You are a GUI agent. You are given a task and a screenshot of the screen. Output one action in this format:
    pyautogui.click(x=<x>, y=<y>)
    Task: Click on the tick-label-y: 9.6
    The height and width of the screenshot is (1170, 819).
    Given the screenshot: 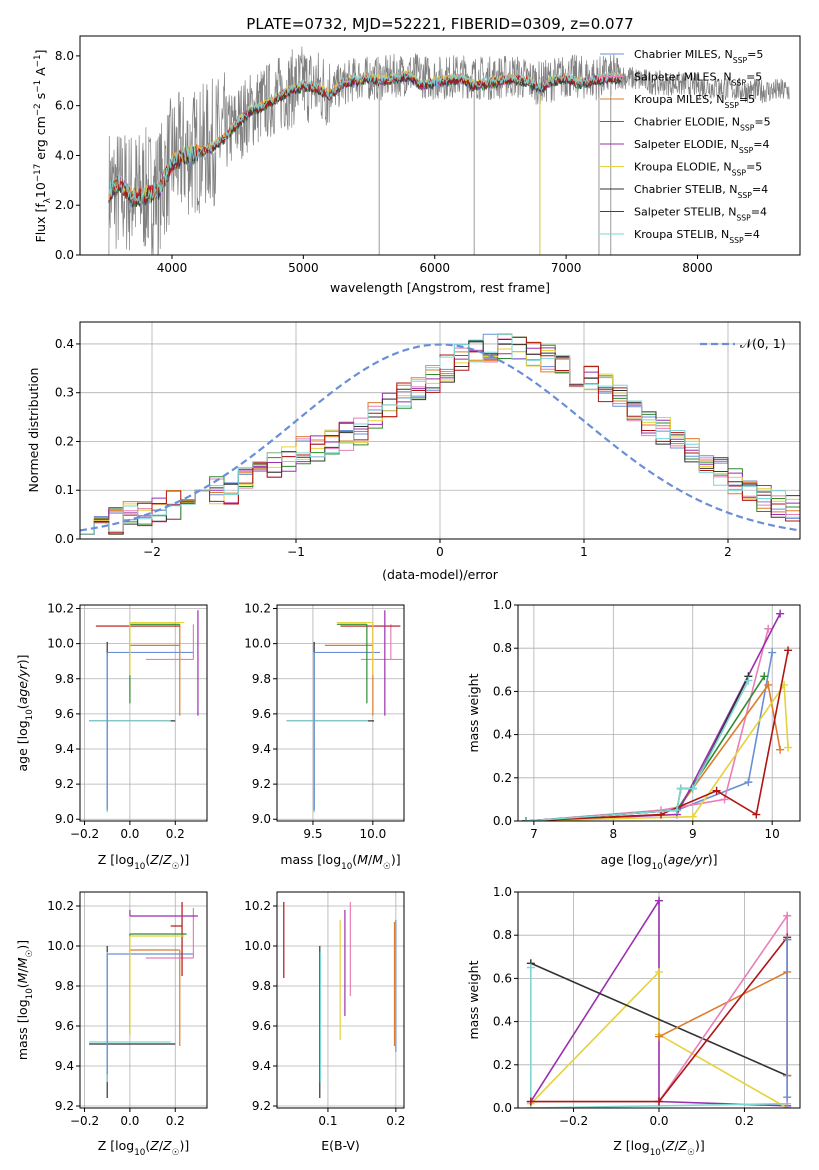 What is the action you would take?
    pyautogui.click(x=64, y=1026)
    